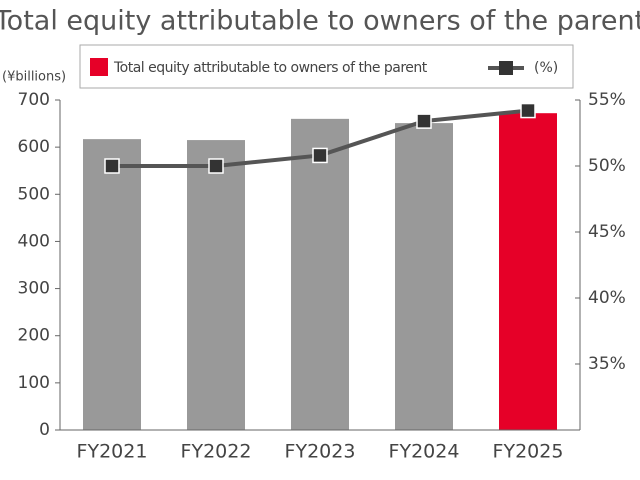 Image resolution: width=640 pixels, height=480 pixels. What do you see at coordinates (506, 68) in the screenshot?
I see `legend-marker` at bounding box center [506, 68].